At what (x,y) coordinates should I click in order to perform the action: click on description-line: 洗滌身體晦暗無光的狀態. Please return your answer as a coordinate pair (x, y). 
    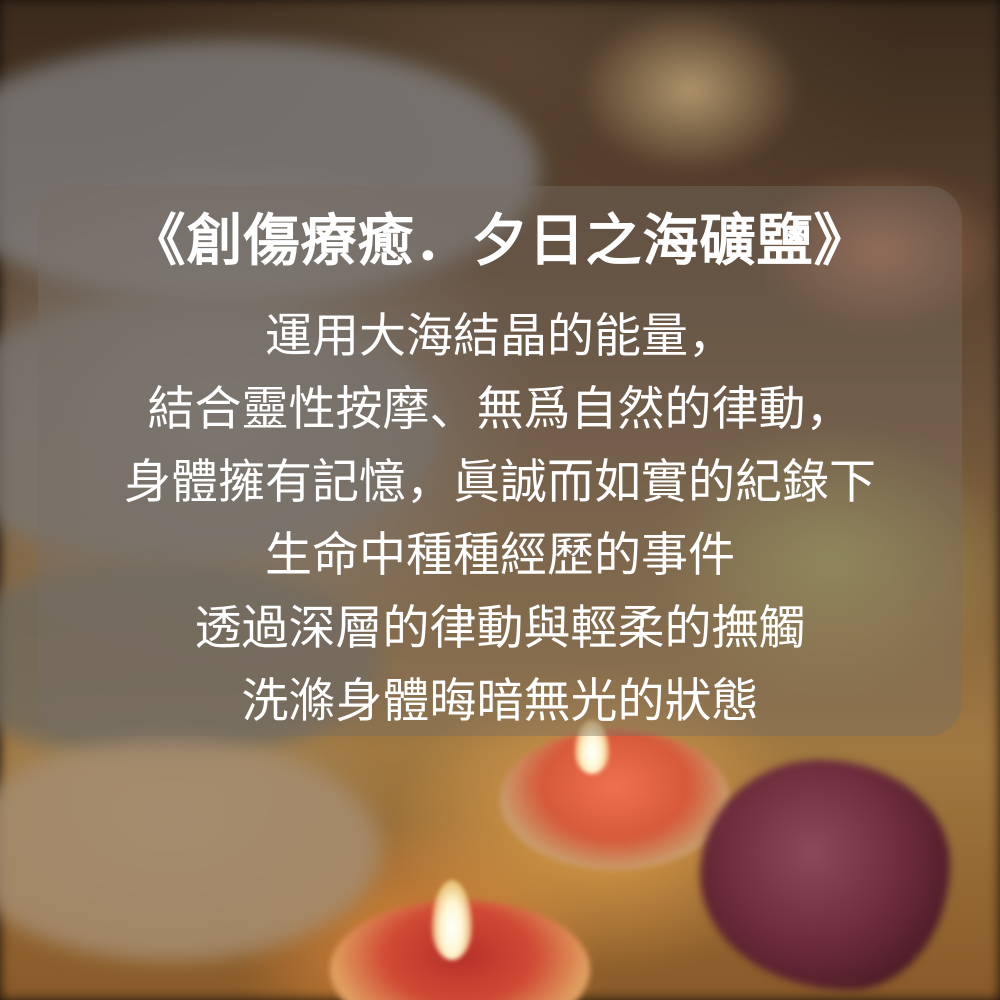
    Looking at the image, I should click on (500, 701).